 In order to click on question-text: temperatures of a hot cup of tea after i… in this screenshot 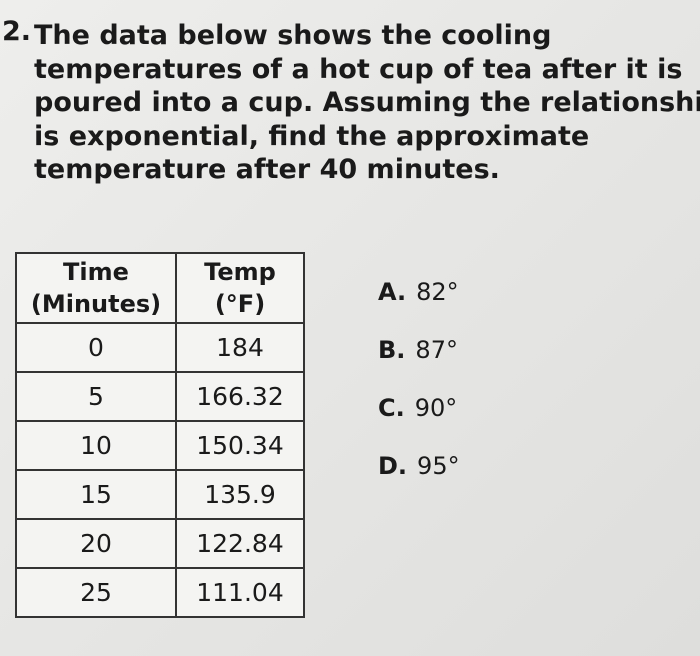, I will do `click(358, 69)`.